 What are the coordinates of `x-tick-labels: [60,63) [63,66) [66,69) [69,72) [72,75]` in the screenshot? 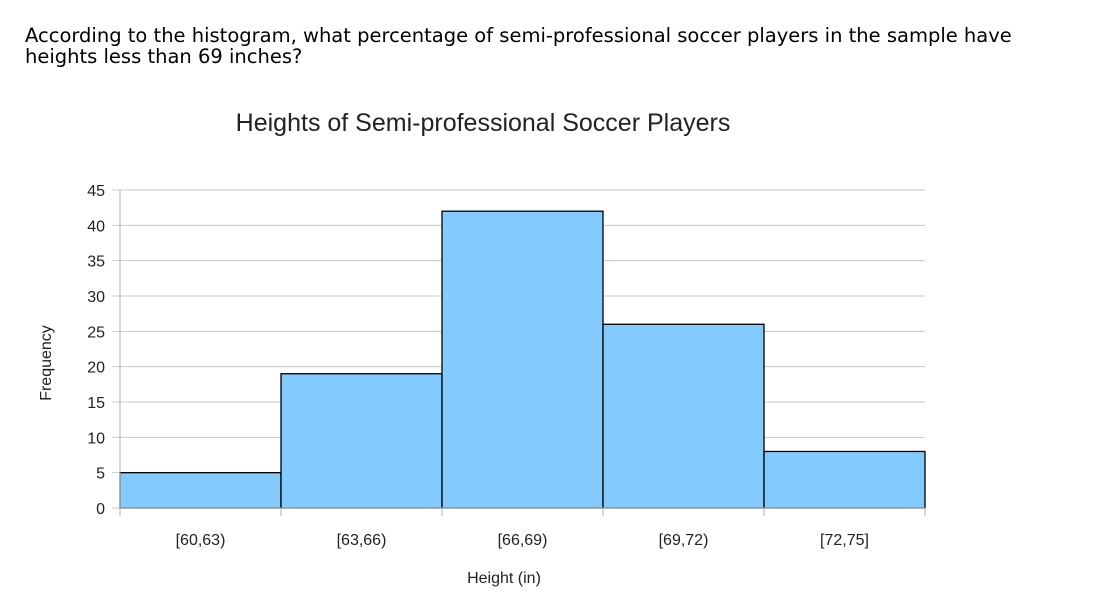 It's located at (522, 540).